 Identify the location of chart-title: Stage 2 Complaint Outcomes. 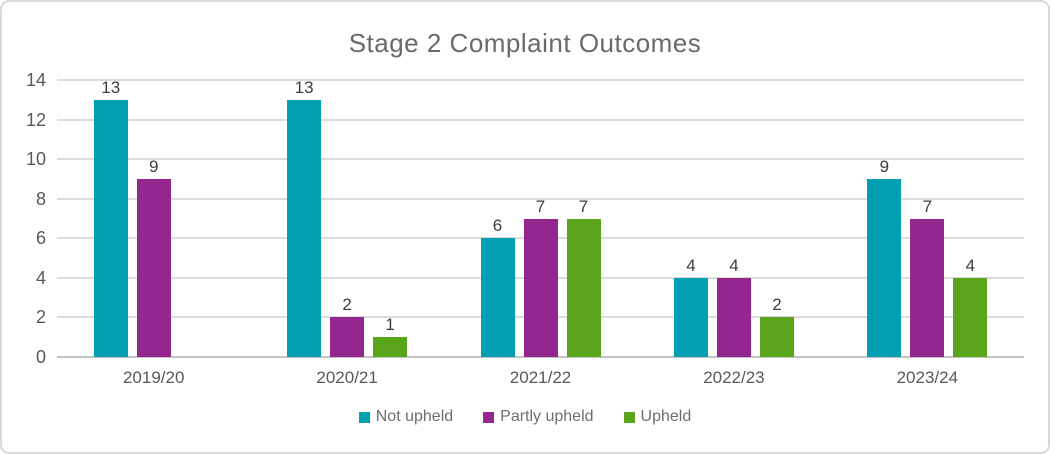
(525, 43).